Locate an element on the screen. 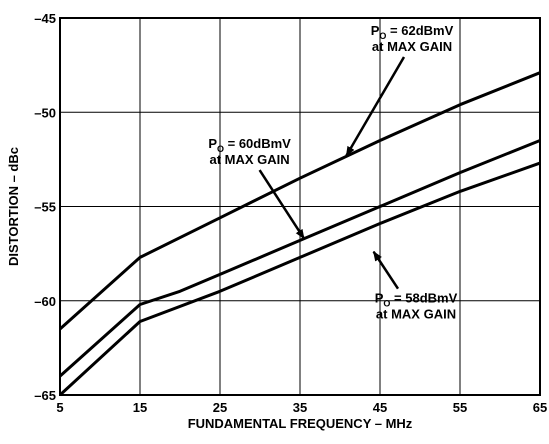  annotation-line1: PO = 58dBmV is located at coordinates (416, 300).